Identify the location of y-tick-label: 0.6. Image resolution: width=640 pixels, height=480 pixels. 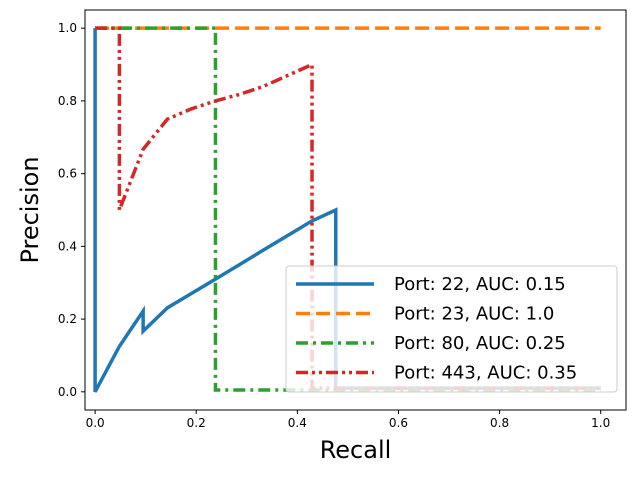
(67, 174).